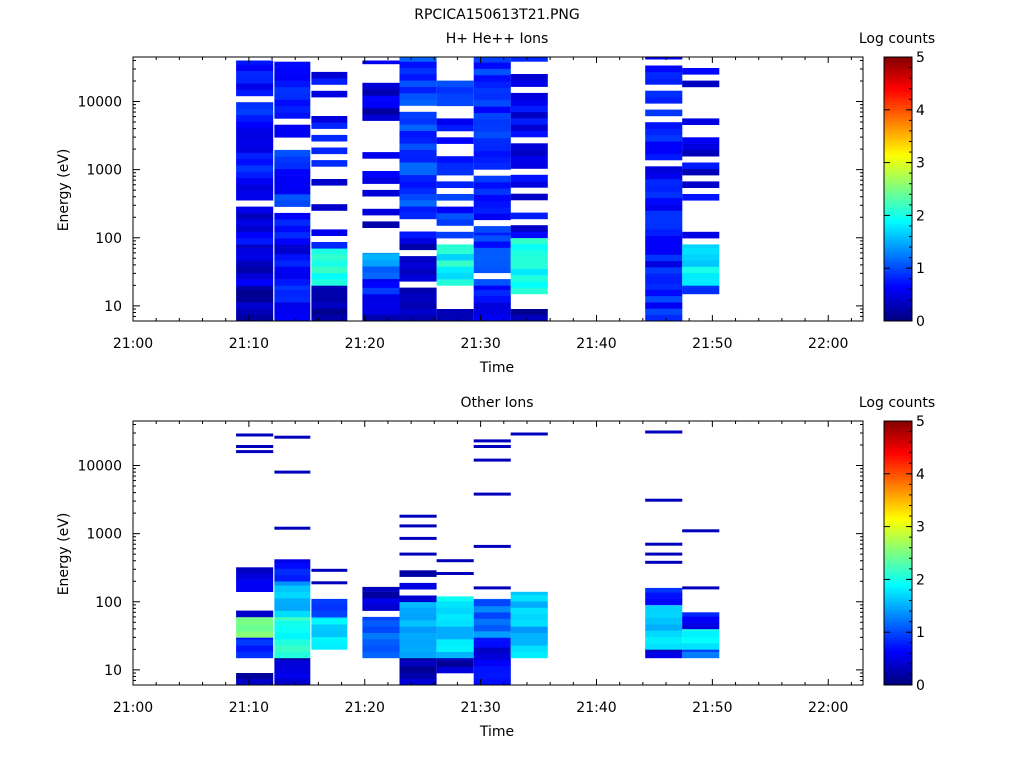 The width and height of the screenshot is (1024, 768). Describe the element at coordinates (920, 686) in the screenshot. I see `colorbar-tick-label: 0` at that location.